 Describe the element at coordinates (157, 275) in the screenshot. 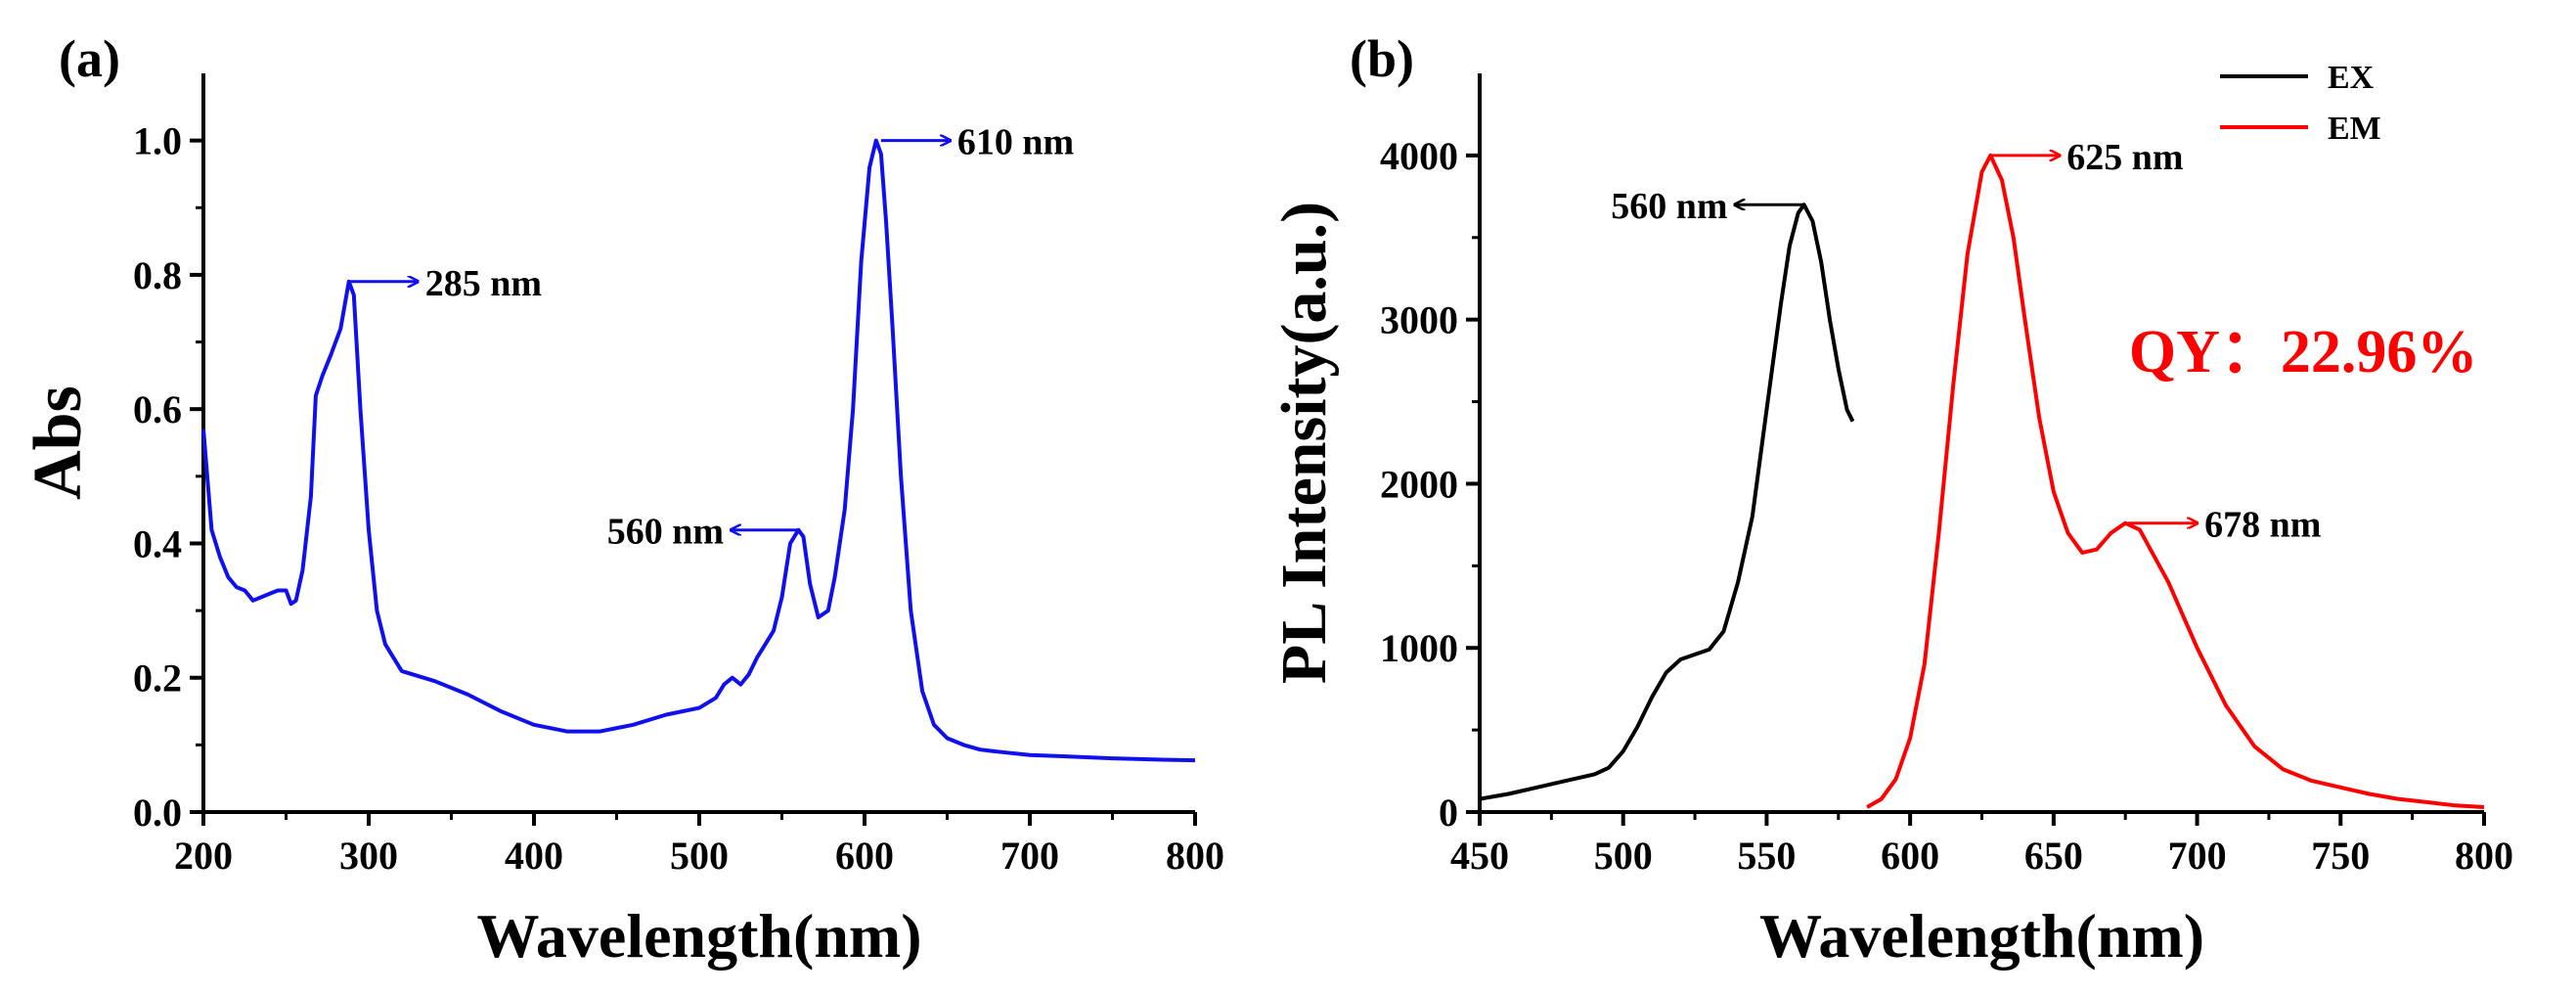

I see `y-tick-label: 0.8` at that location.